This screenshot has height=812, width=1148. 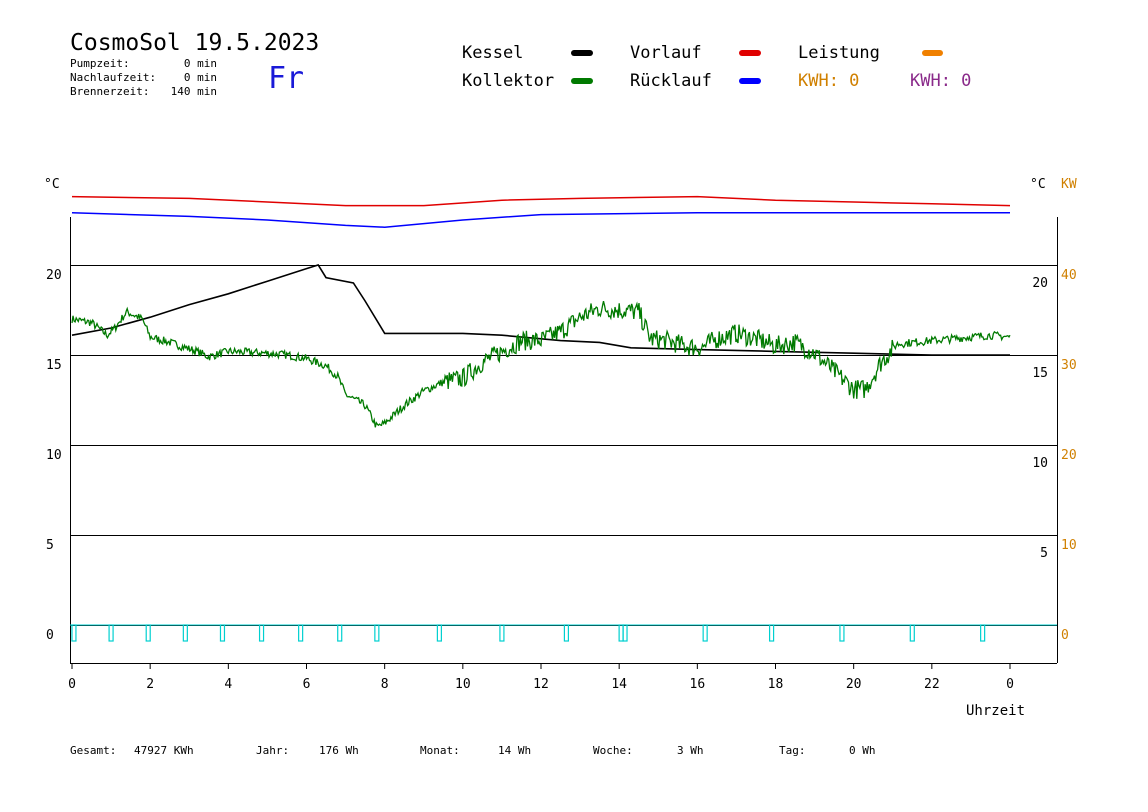 What do you see at coordinates (1040, 463) in the screenshot?
I see `y-tick-right-temp-10: 10` at bounding box center [1040, 463].